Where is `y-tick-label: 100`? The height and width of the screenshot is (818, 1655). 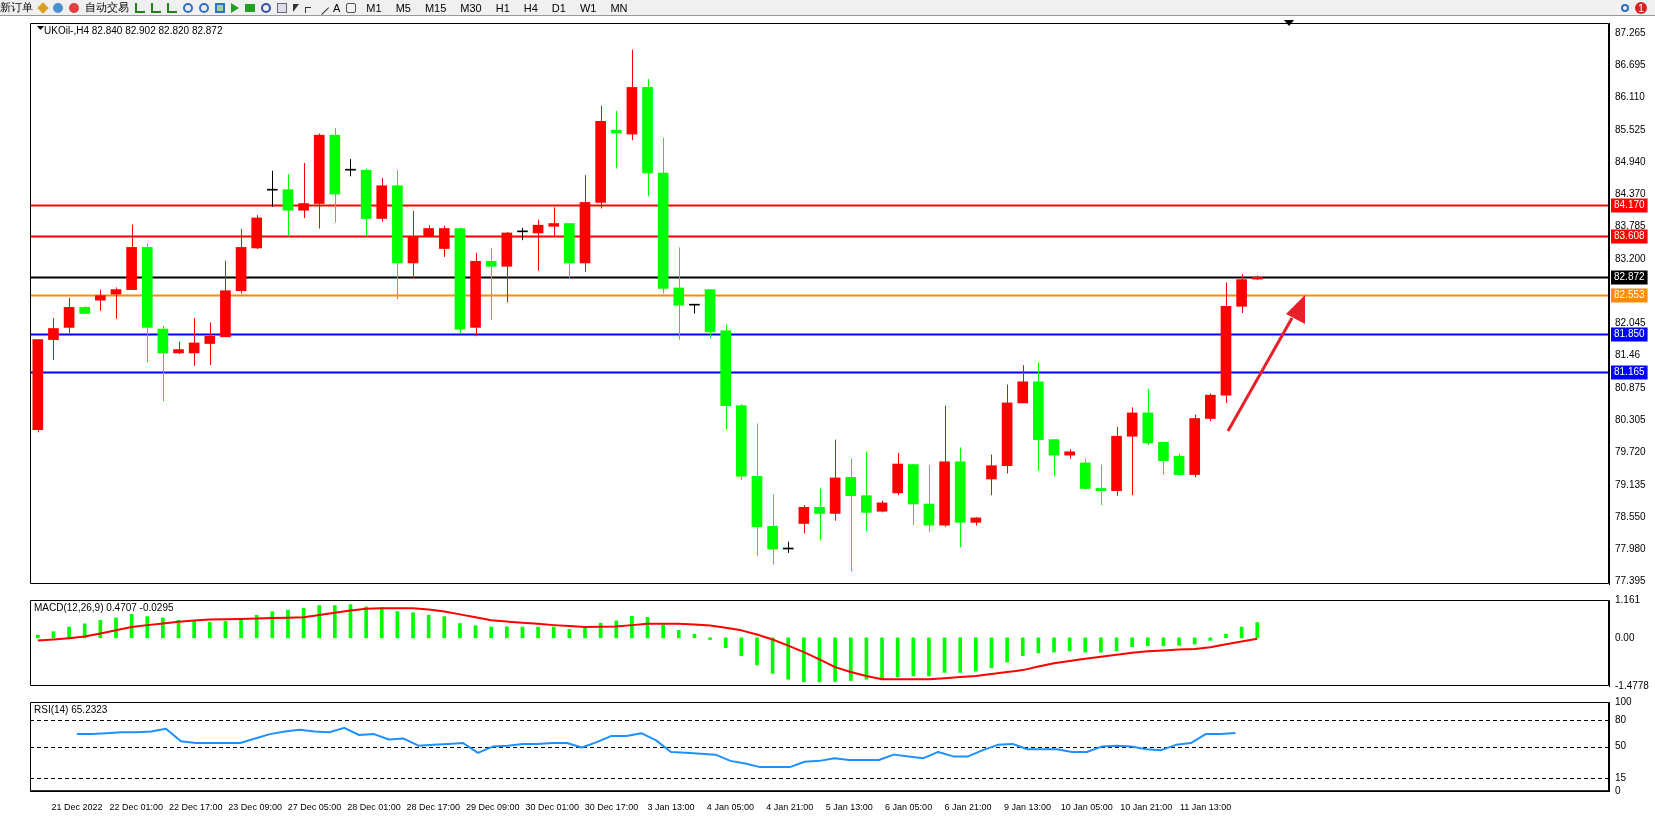 y-tick-label: 100 is located at coordinates (1624, 701).